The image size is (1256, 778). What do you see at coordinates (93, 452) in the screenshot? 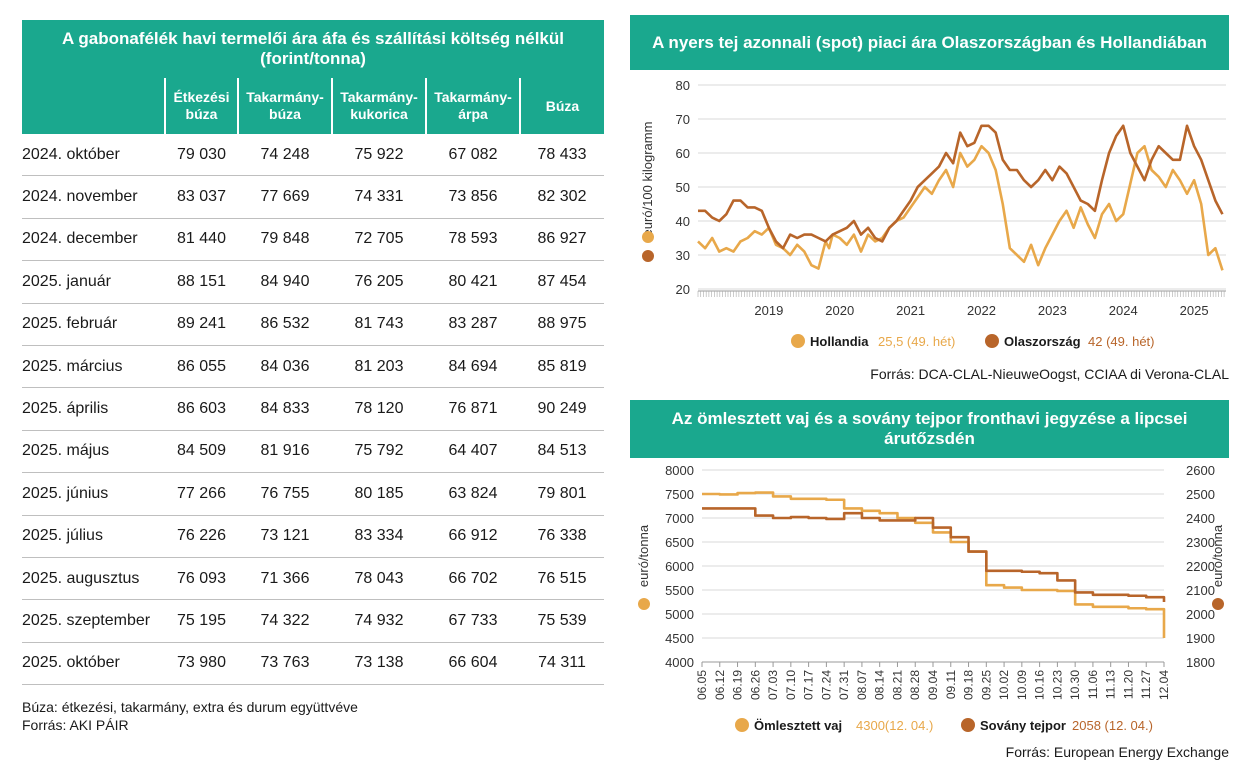
I see `row-label: 2025. május` at bounding box center [93, 452].